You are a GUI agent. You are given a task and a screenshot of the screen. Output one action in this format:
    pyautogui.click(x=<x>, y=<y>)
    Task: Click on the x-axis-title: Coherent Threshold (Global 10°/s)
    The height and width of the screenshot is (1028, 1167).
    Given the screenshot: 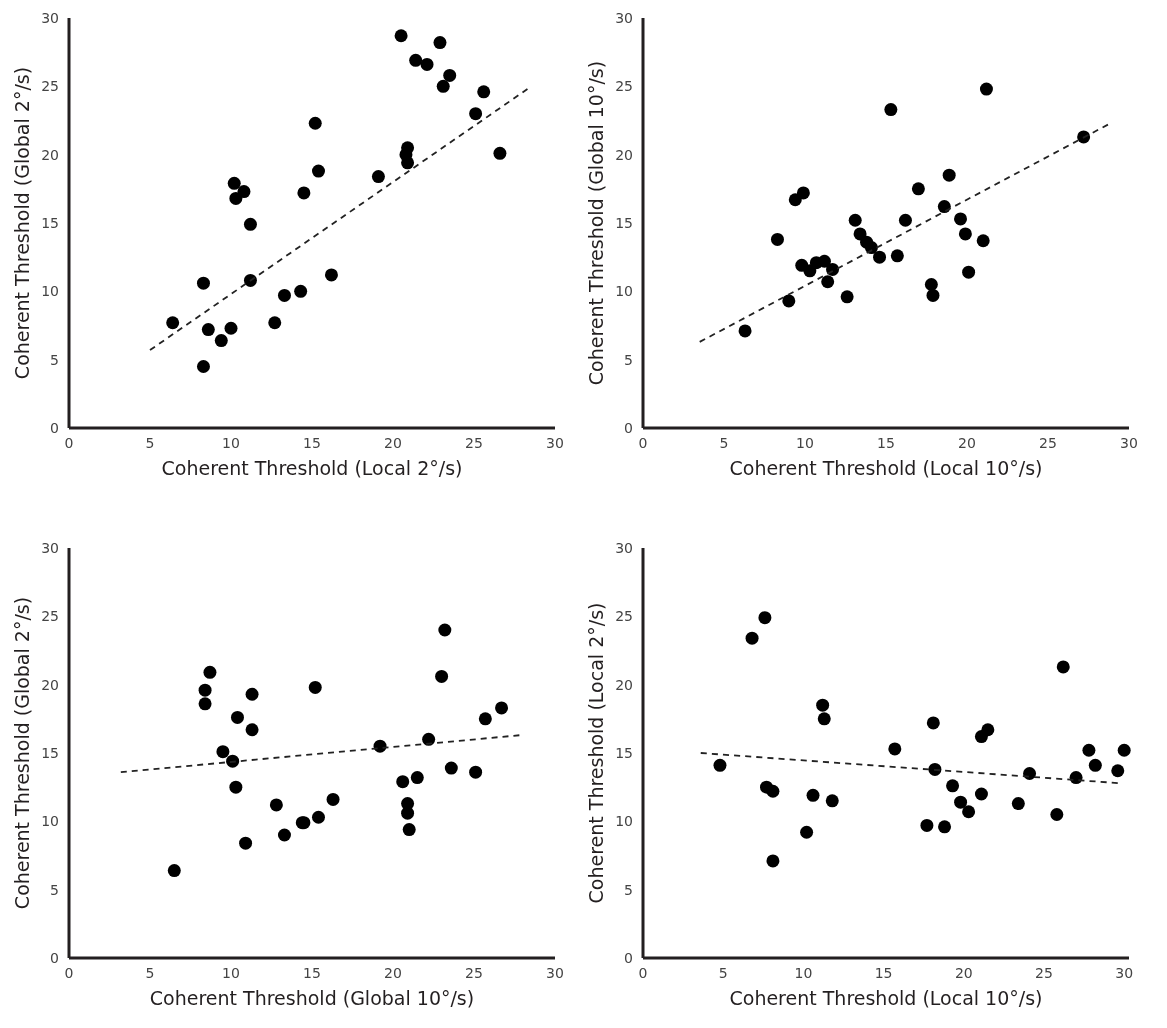 What is the action you would take?
    pyautogui.click(x=312, y=998)
    